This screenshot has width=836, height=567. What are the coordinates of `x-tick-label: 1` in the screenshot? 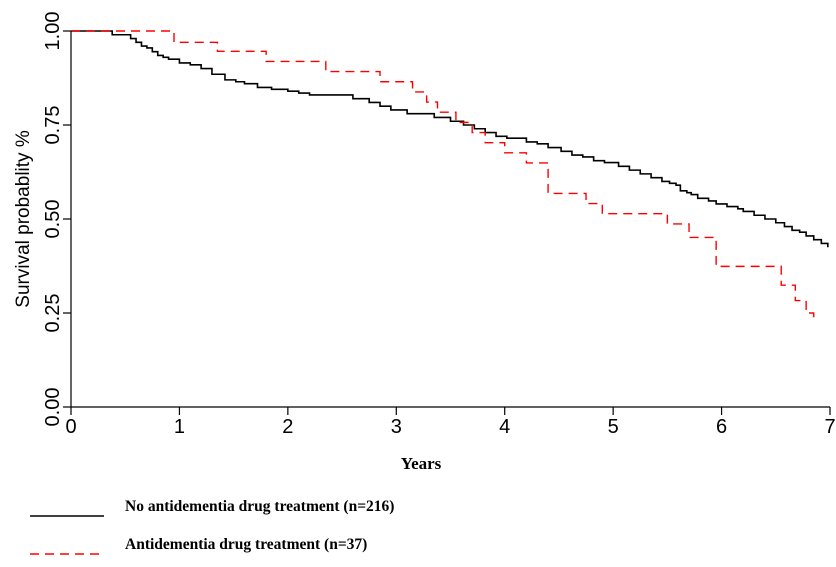 It's located at (179, 427).